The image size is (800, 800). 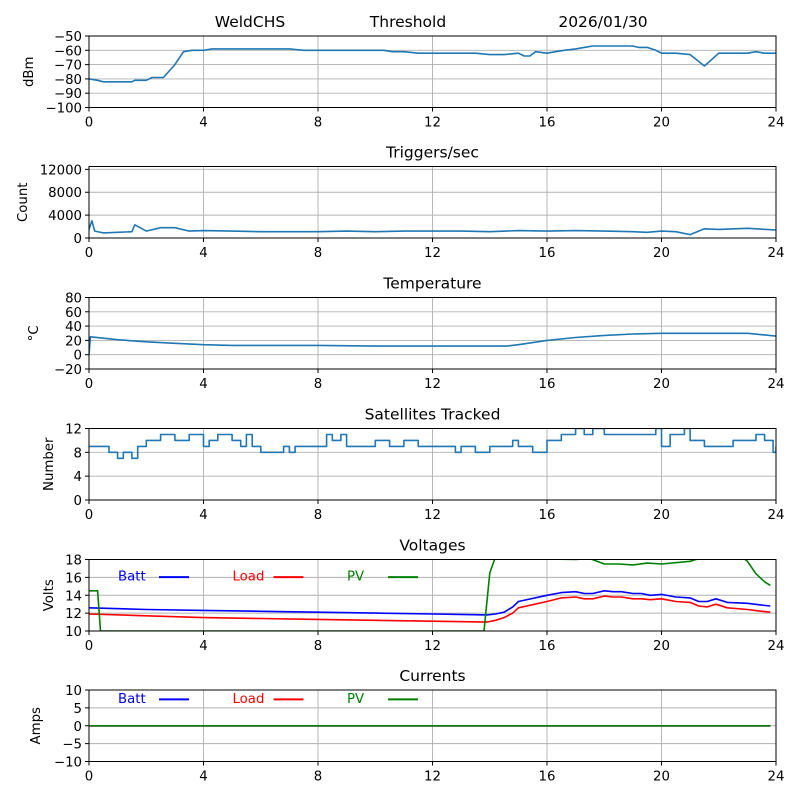 What do you see at coordinates (73, 327) in the screenshot?
I see `y-tick-label: 40` at bounding box center [73, 327].